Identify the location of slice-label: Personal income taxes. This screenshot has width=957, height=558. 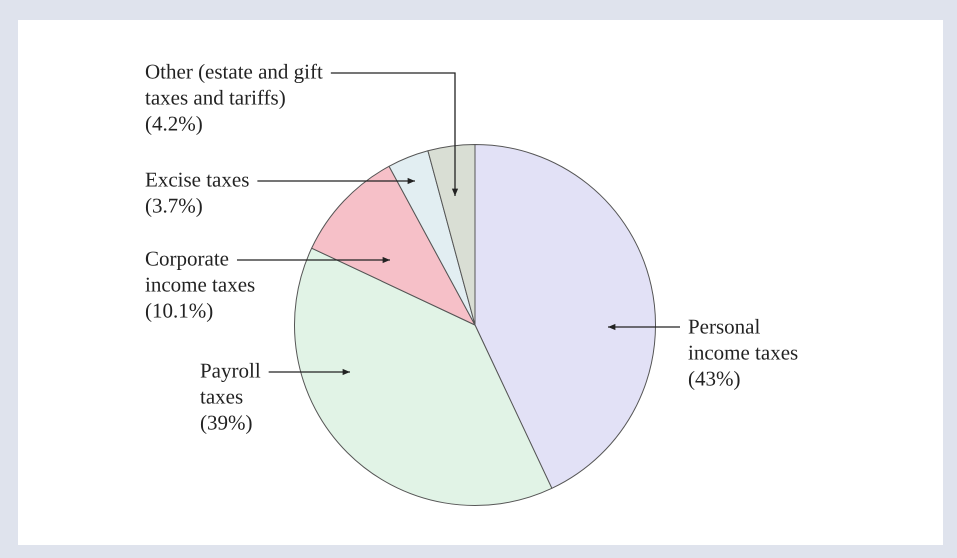
(743, 339).